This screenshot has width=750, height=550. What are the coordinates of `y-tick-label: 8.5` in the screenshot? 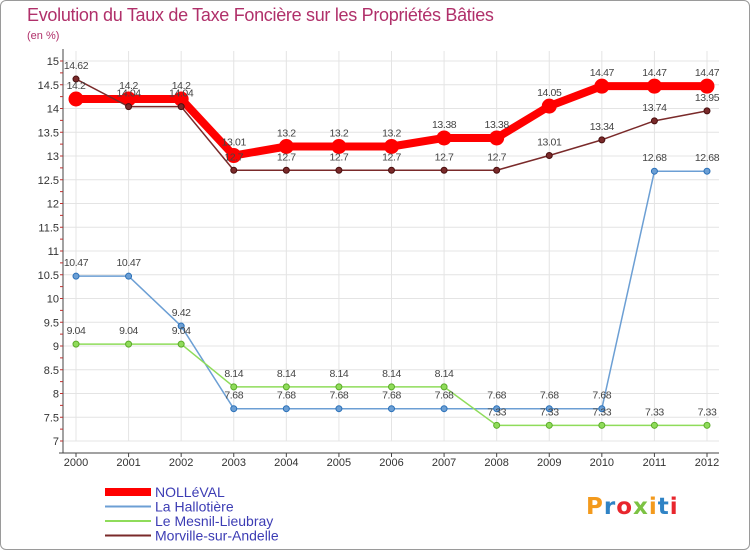 It's located at (51, 371).